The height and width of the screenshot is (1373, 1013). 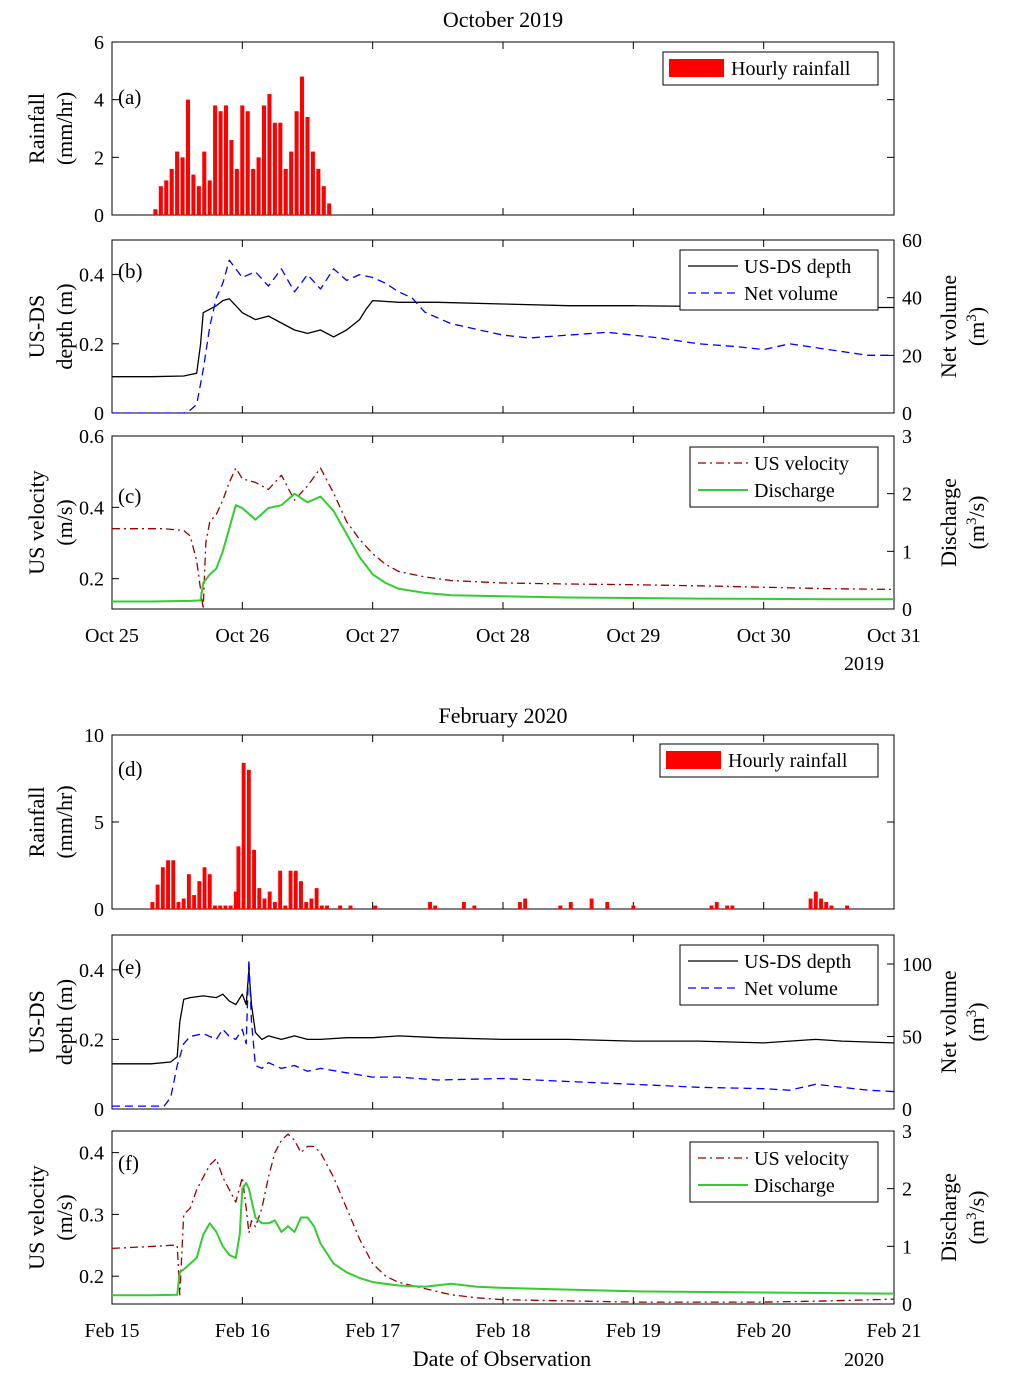 I want to click on panel-b-data, so click(x=503, y=336).